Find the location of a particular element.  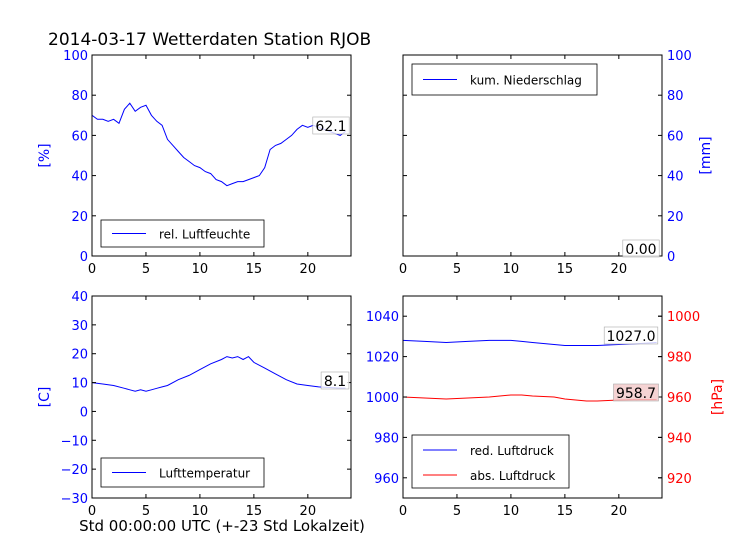

y-axis-label: [C] is located at coordinates (45, 397).